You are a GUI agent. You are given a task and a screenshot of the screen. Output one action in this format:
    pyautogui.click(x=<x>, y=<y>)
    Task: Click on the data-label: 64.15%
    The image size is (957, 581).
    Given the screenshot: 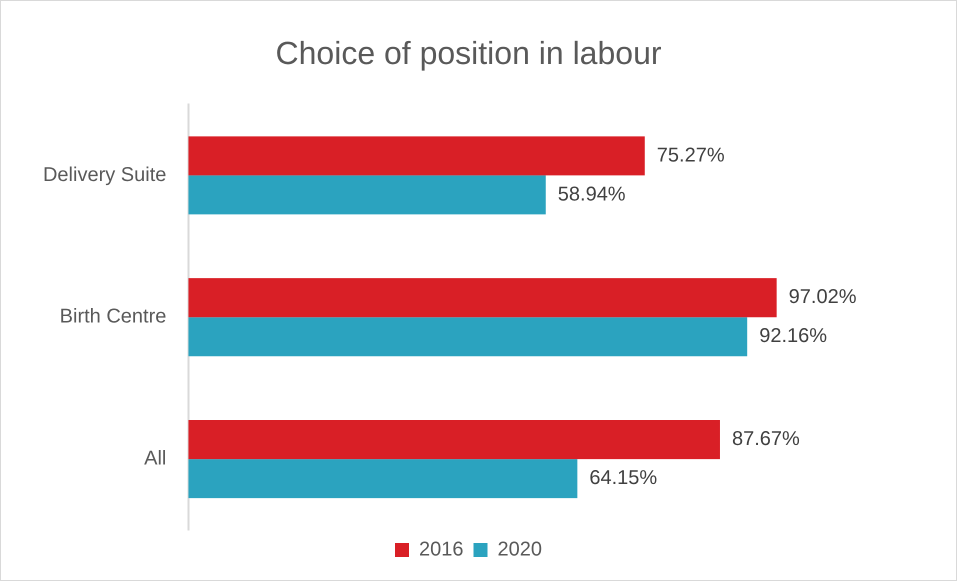 What is the action you would take?
    pyautogui.click(x=623, y=478)
    